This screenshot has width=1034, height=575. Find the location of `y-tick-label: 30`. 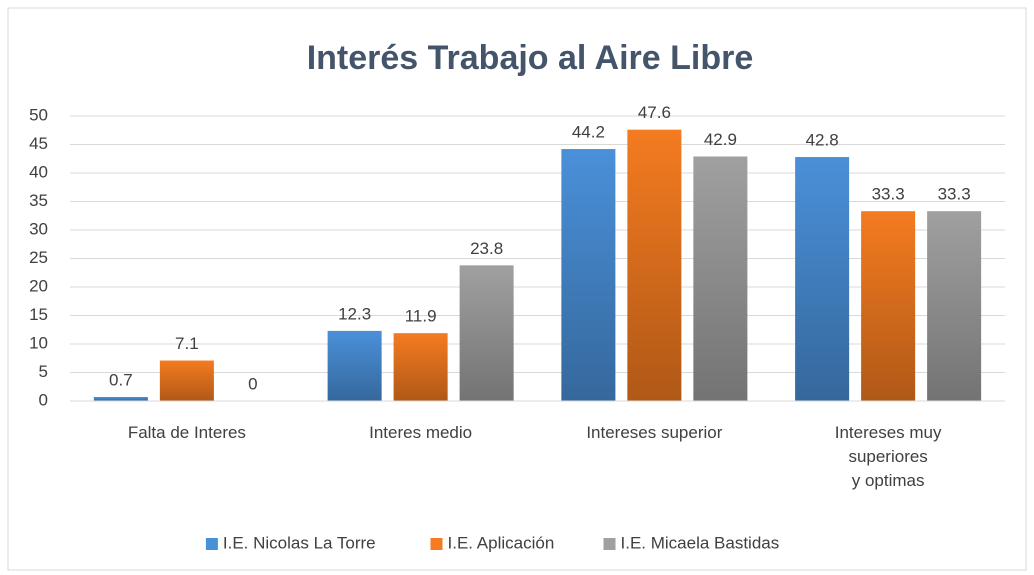

y-tick-label: 30 is located at coordinates (38, 228).